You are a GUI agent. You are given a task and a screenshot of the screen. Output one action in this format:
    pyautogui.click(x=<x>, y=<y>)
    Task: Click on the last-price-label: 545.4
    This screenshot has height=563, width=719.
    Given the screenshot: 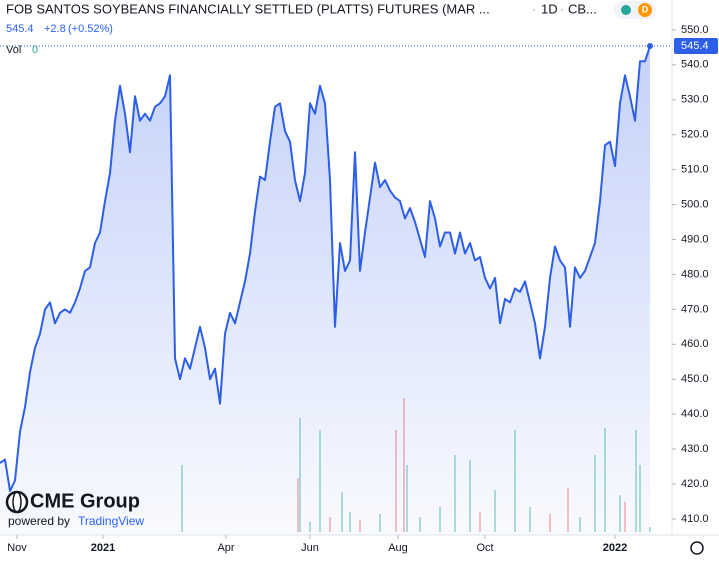 What is the action you would take?
    pyautogui.click(x=695, y=46)
    